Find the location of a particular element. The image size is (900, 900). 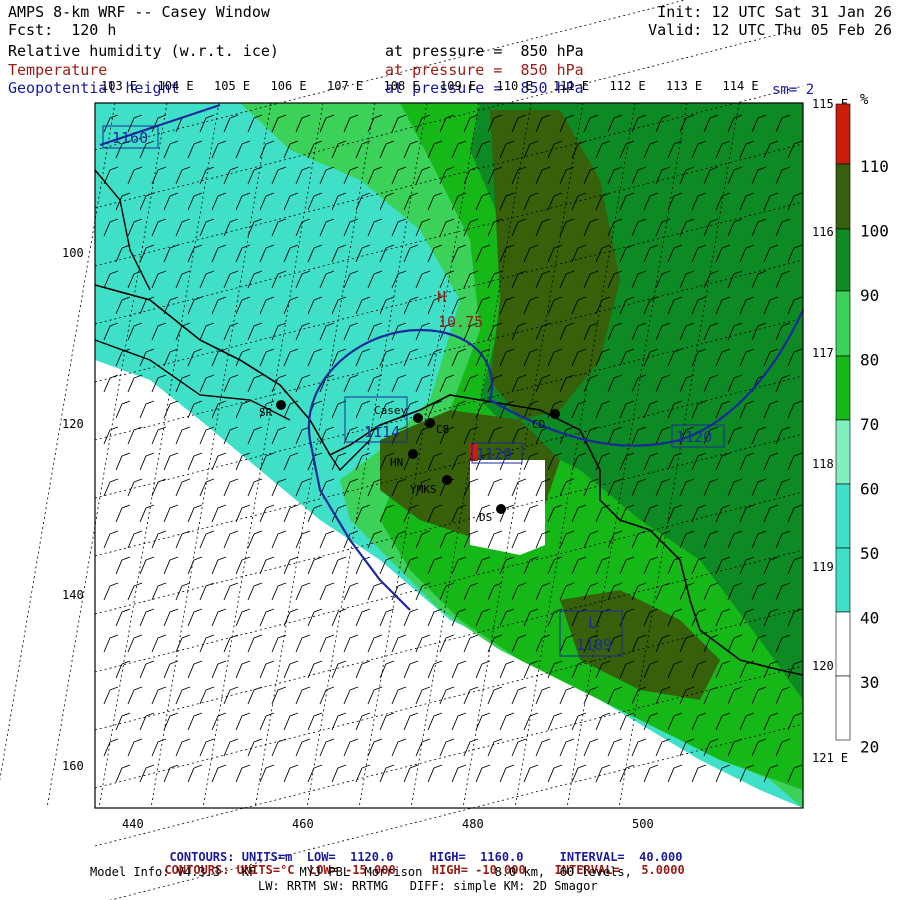

longitude-label: 112 E is located at coordinates (628, 86).